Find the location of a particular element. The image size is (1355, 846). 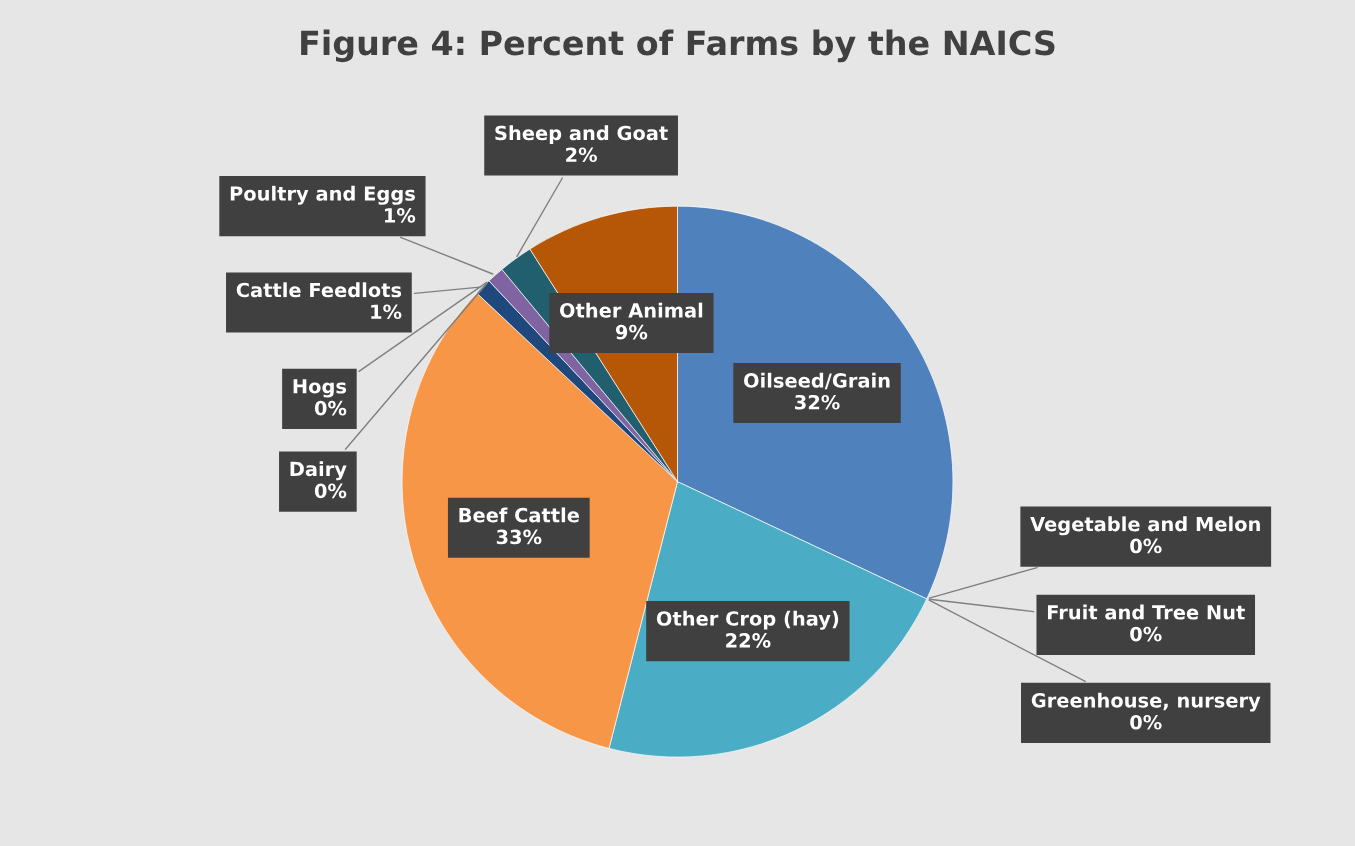

data-label: 32% is located at coordinates (817, 402).